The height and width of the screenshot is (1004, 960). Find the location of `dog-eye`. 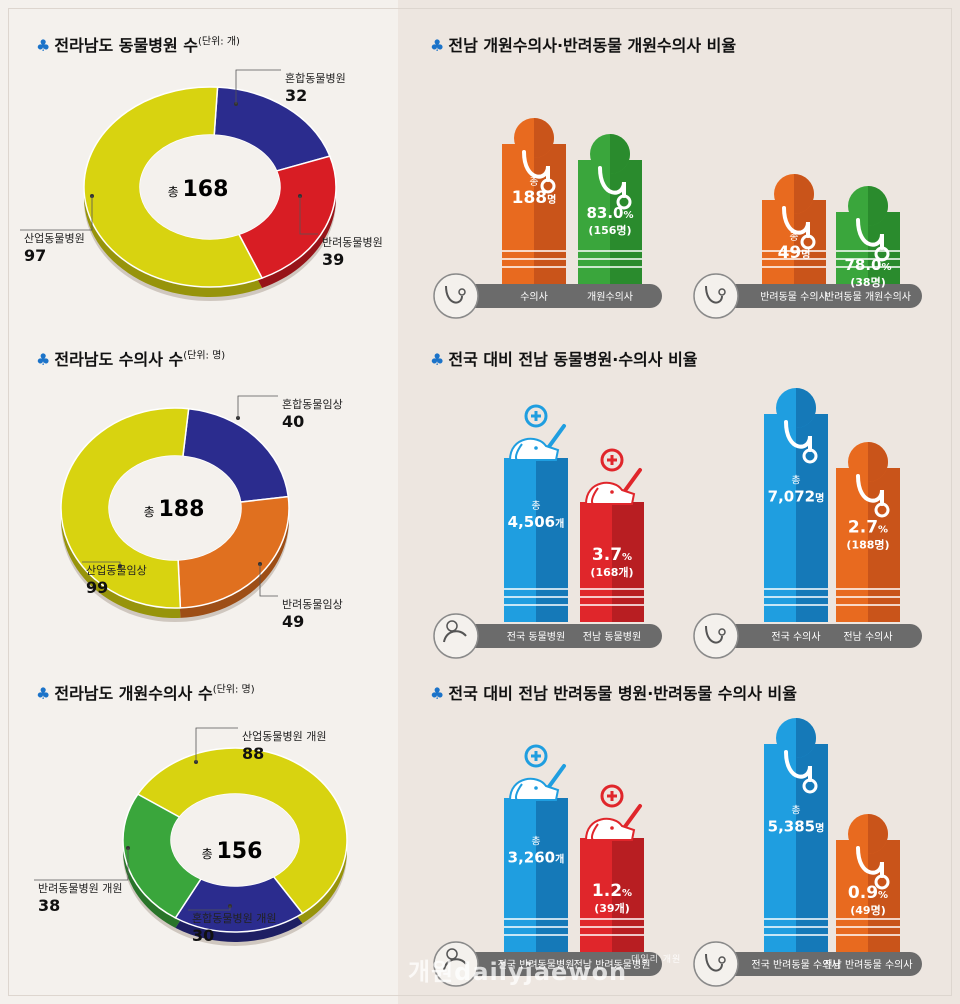

dog-eye is located at coordinates (536, 788).